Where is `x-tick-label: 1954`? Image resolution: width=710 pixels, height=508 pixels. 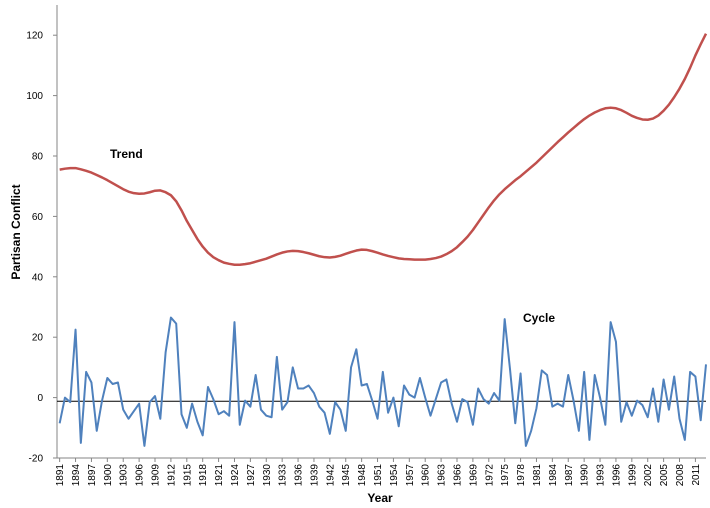
x-tick-label: 1954 is located at coordinates (394, 475).